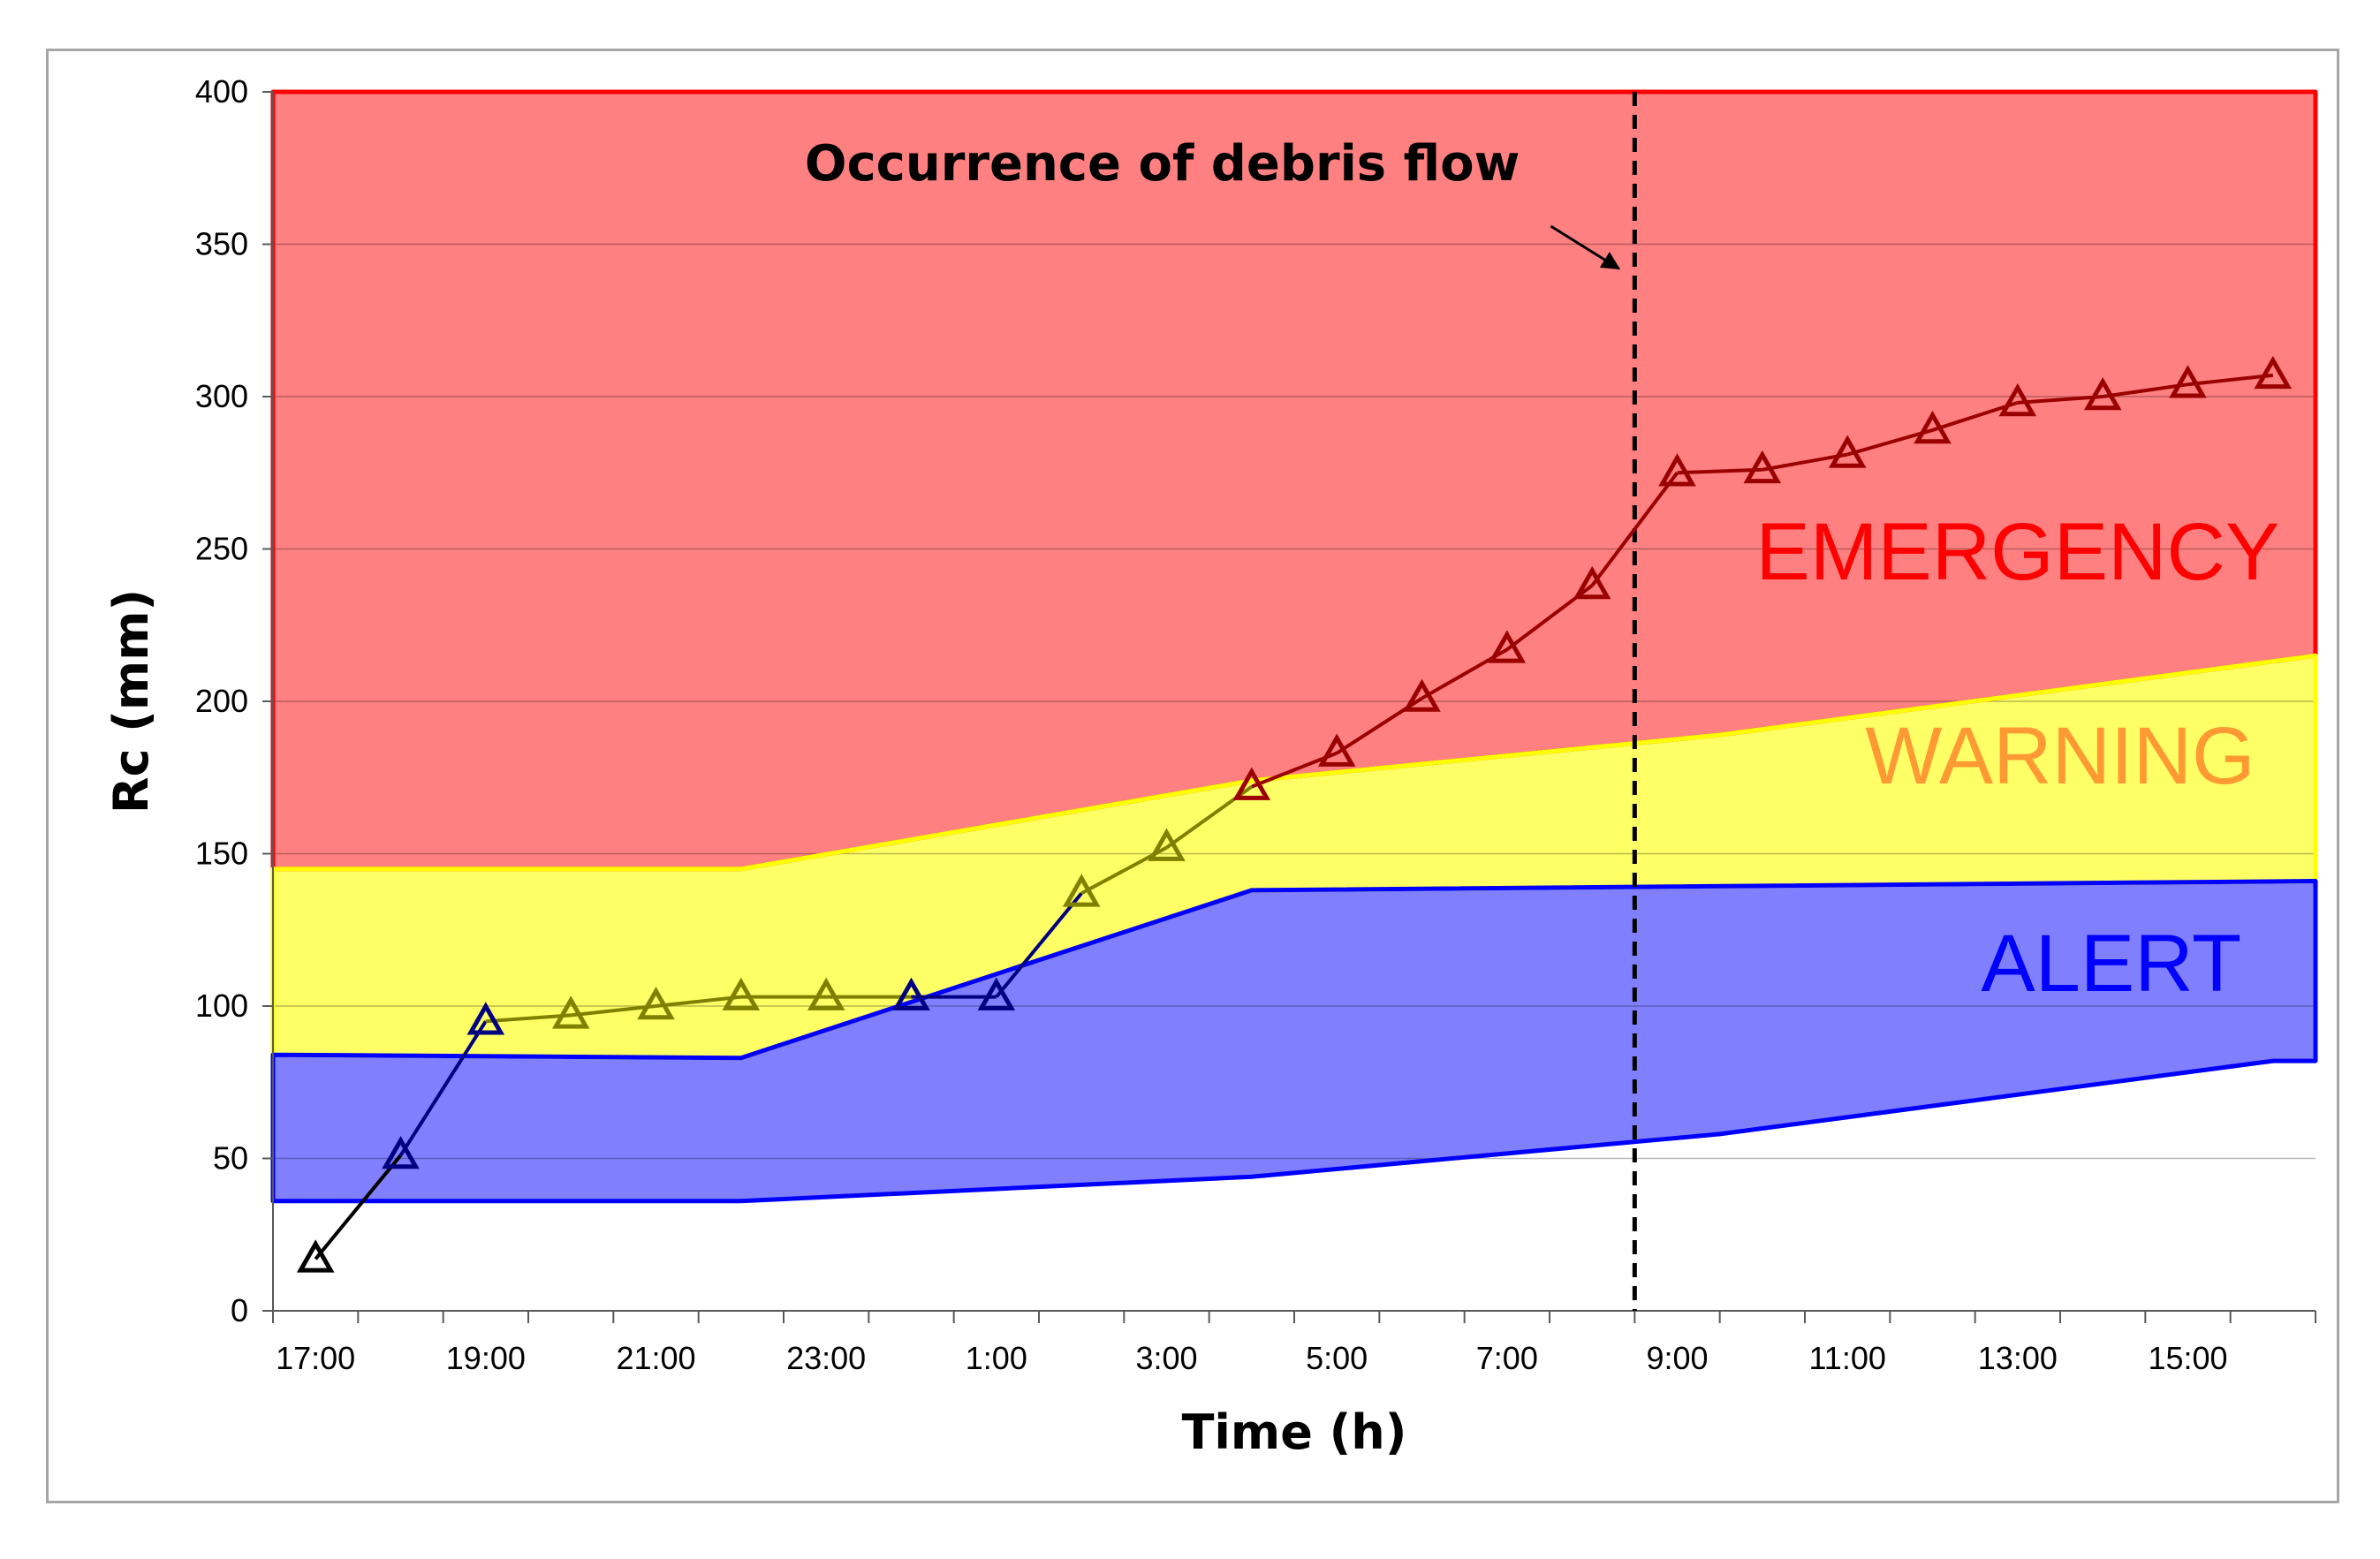  I want to click on x-tick-label: 5:00, so click(1337, 1358).